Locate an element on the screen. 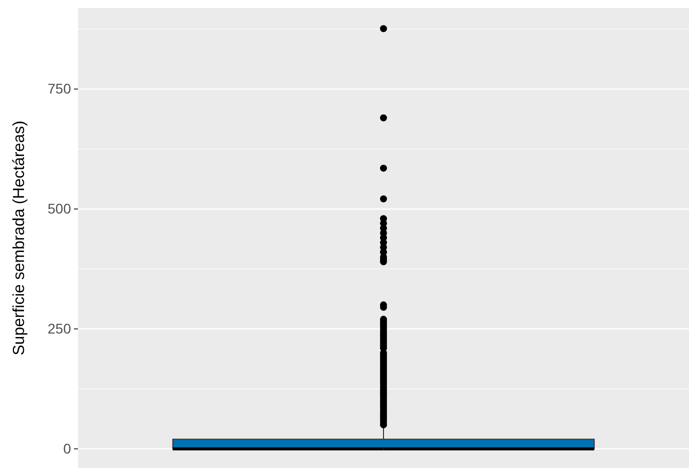 This screenshot has height=468, width=689. y-axis-title: Superficie sembrada (Hectáreas) is located at coordinates (19, 238).